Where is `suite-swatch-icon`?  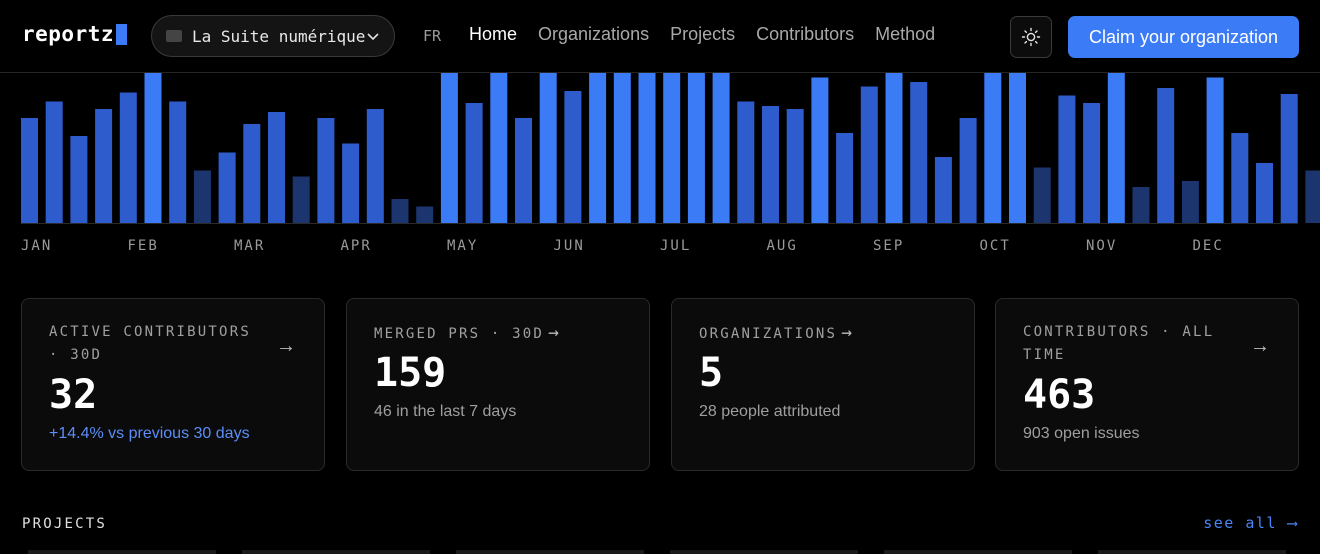
suite-swatch-icon is located at coordinates (174, 36).